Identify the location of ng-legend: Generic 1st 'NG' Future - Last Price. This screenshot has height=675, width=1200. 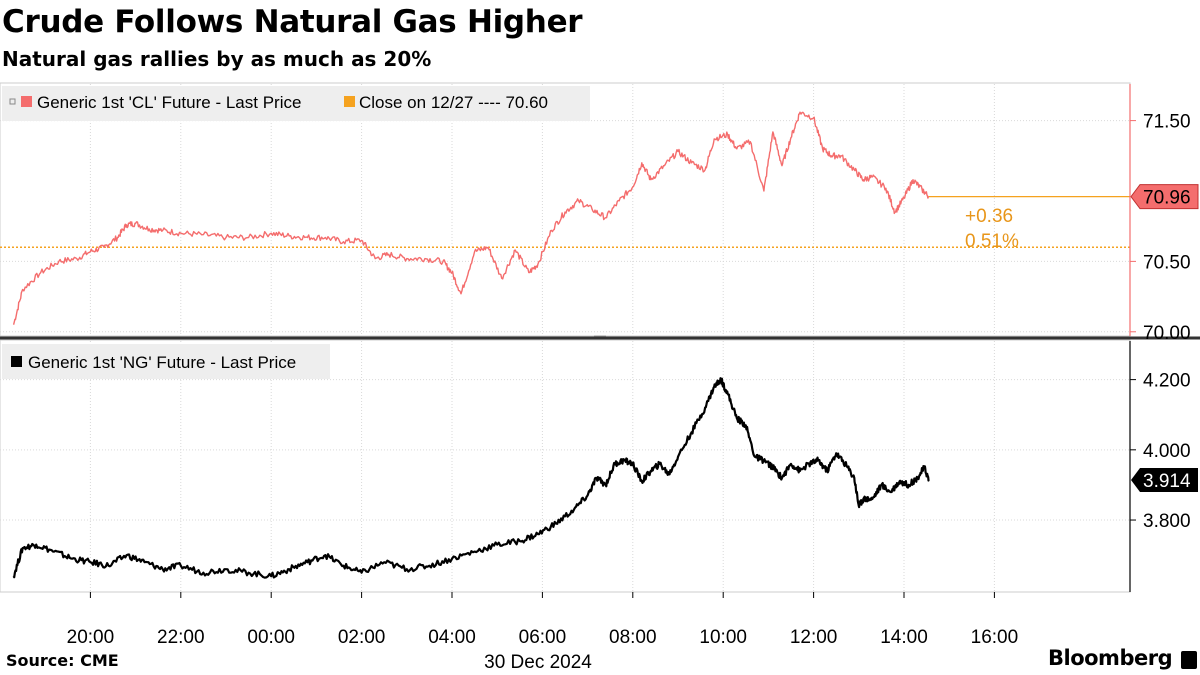
(166, 361).